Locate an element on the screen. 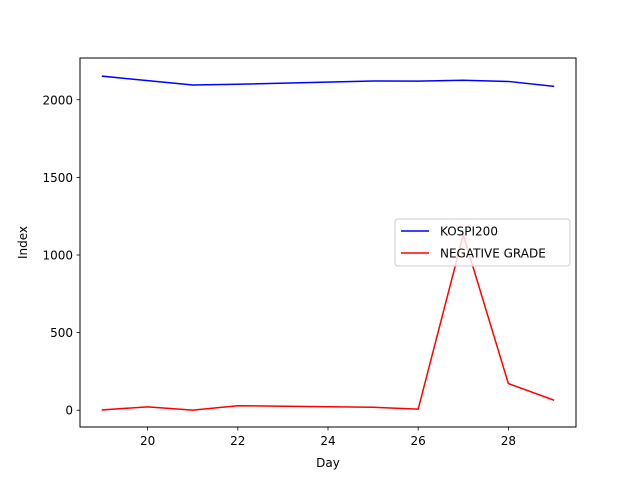  x-axis: 20 22 24 26 28 is located at coordinates (328, 437).